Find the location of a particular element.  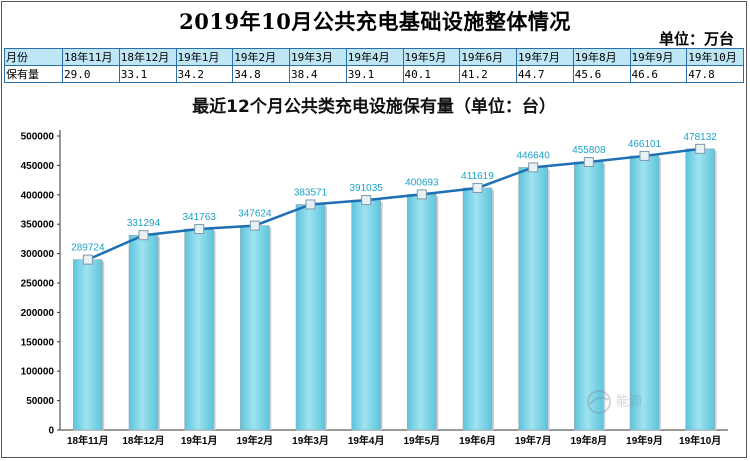

y-tick-label: 450000 is located at coordinates (38, 166).